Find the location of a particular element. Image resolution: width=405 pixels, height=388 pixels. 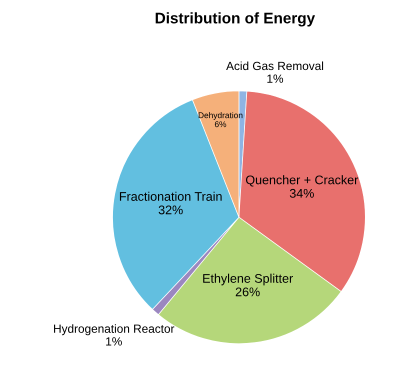

slice-label: Hydrogenation Reactor is located at coordinates (114, 330).